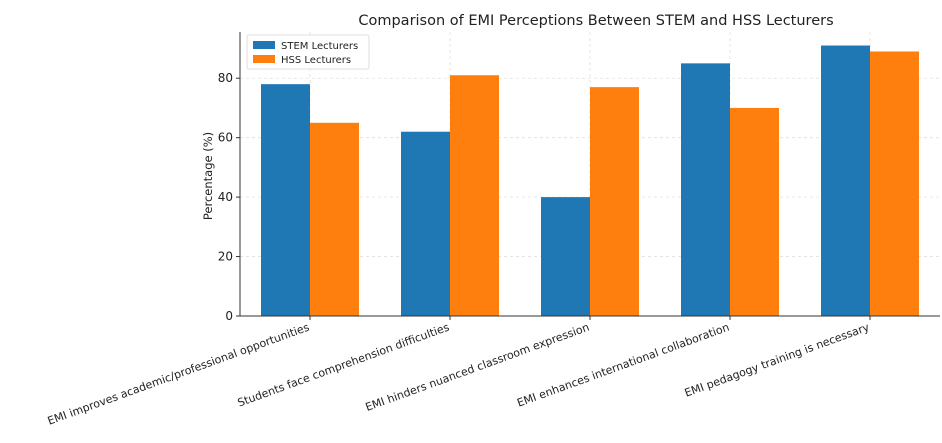  I want to click on legend-label: HSS Lecturers, so click(316, 60).